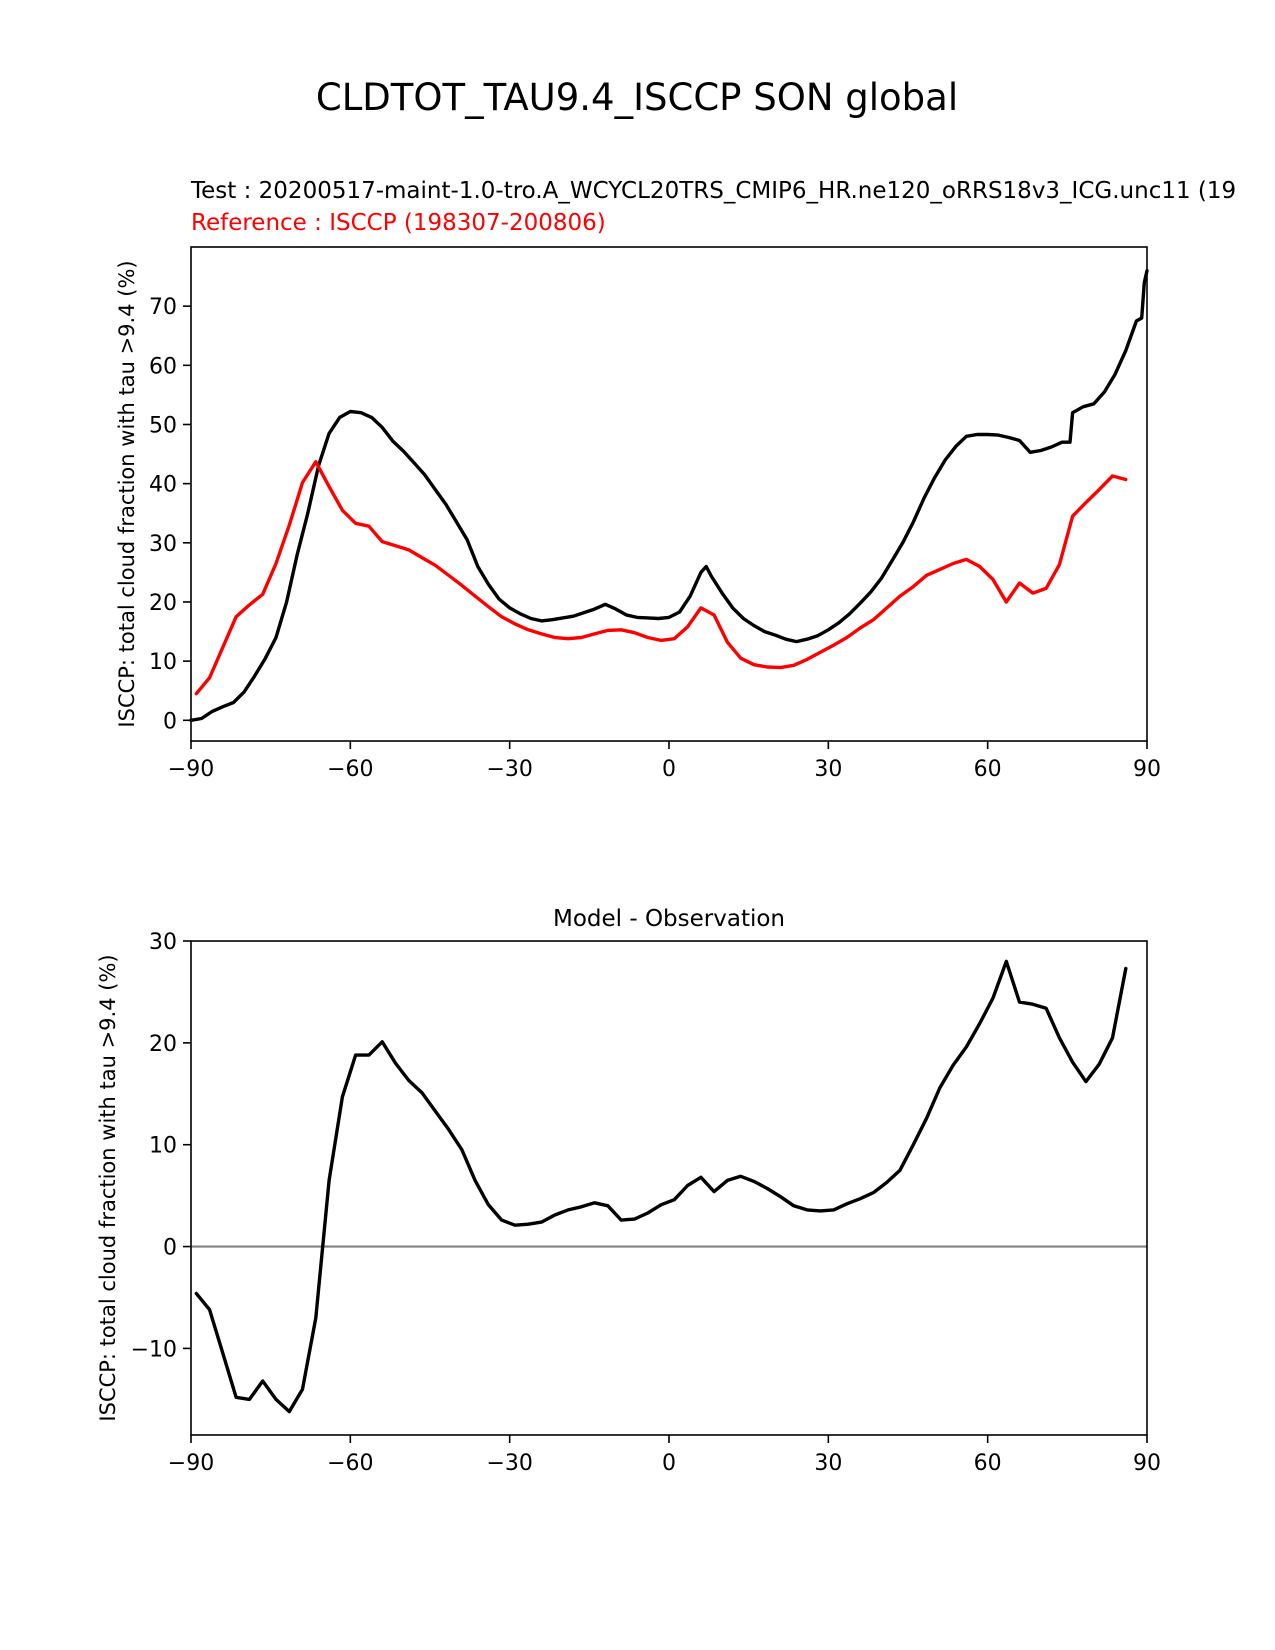 The height and width of the screenshot is (1650, 1275). Describe the element at coordinates (154, 1349) in the screenshot. I see `y-tick-label: −10` at that location.